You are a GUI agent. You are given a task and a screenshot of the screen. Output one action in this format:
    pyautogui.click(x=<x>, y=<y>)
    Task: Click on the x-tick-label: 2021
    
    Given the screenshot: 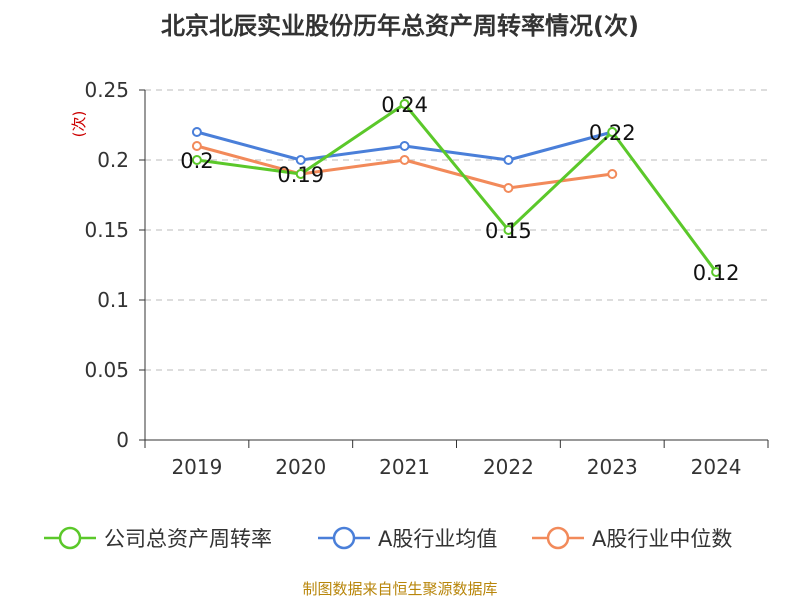 What is the action you would take?
    pyautogui.click(x=404, y=467)
    